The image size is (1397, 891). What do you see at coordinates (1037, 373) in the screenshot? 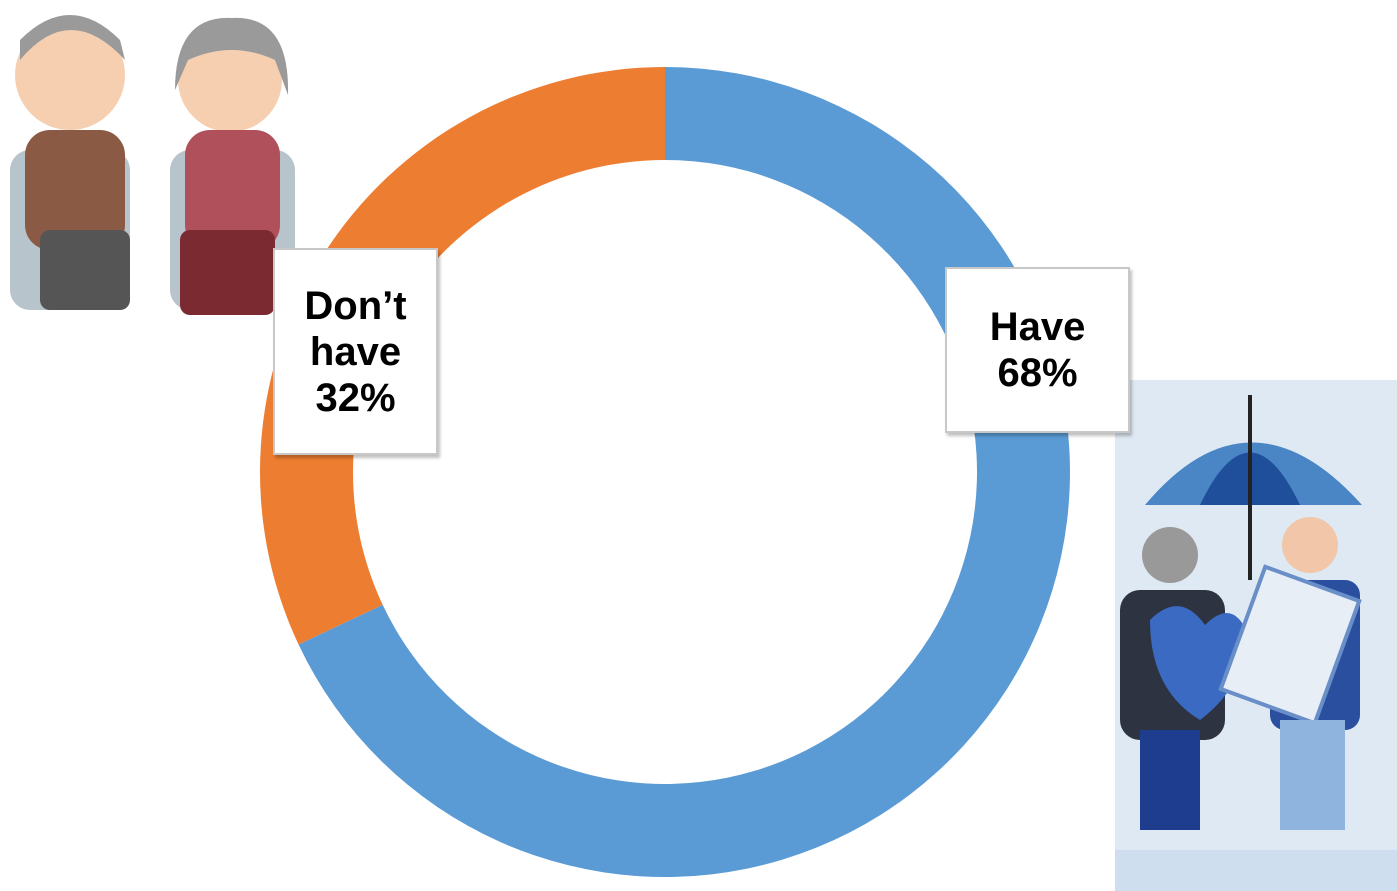
I see `label-value: 68%` at bounding box center [1037, 373].